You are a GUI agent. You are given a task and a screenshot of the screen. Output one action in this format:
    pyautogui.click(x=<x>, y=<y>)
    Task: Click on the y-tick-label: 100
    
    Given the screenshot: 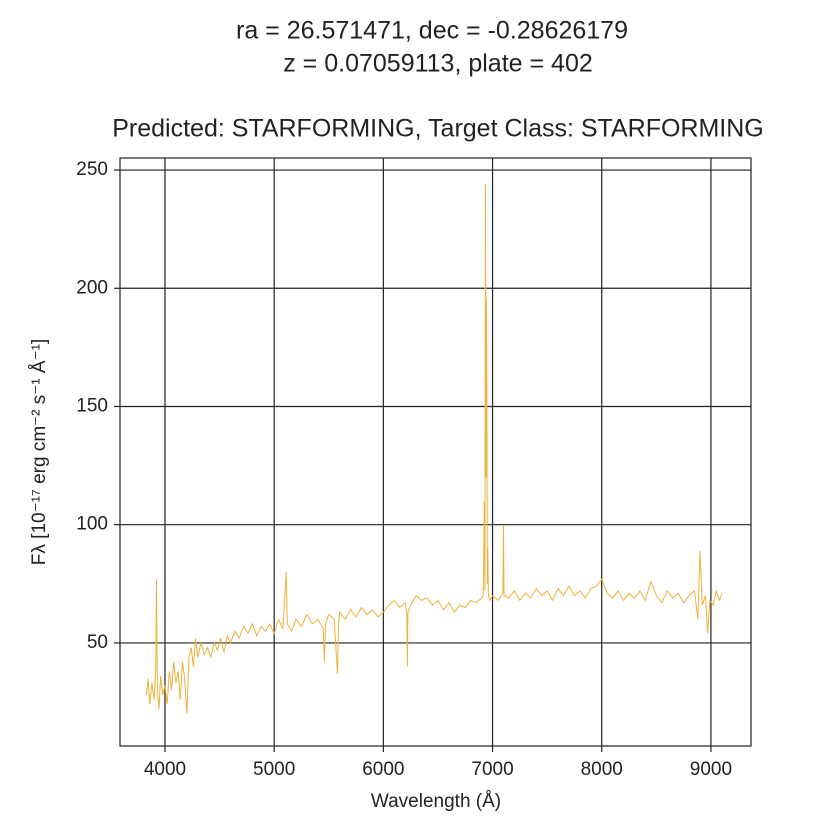 What is the action you would take?
    pyautogui.click(x=92, y=524)
    